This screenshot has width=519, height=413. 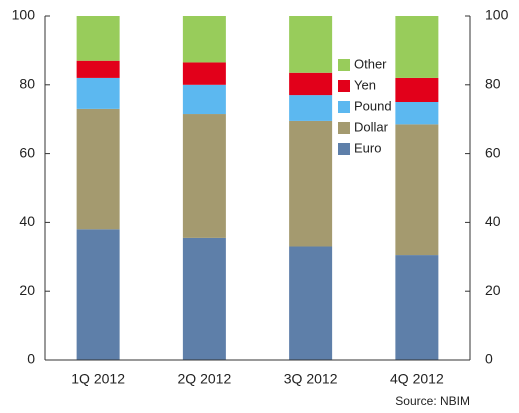 I want to click on source: Source: NBIM, so click(x=432, y=401).